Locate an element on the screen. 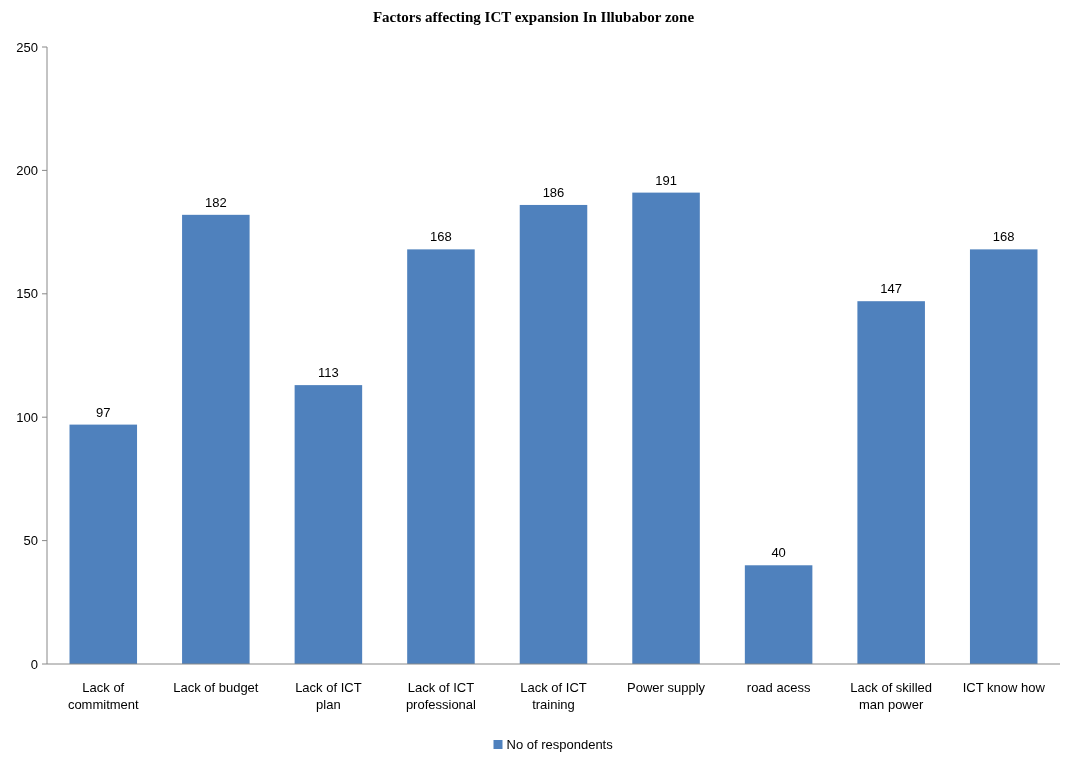 This screenshot has width=1067, height=757. x-tick-label: Lack of commitment is located at coordinates (103, 696).